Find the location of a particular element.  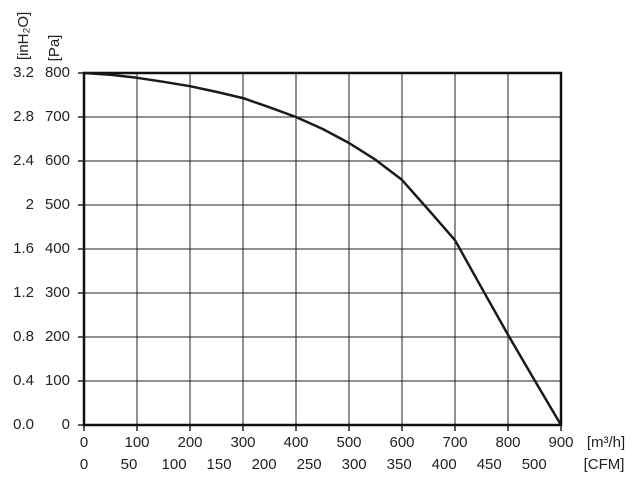

x-tick-label: 700 is located at coordinates (454, 442).